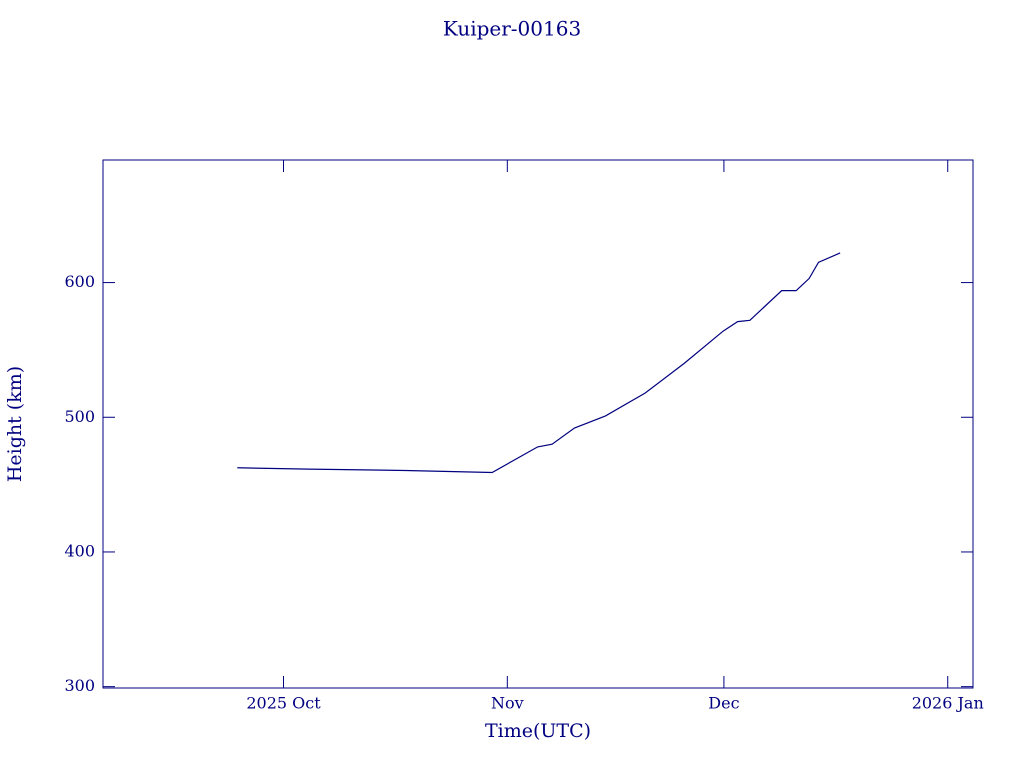 This screenshot has width=1024, height=768. I want to click on y-tick-label: 600, so click(79, 281).